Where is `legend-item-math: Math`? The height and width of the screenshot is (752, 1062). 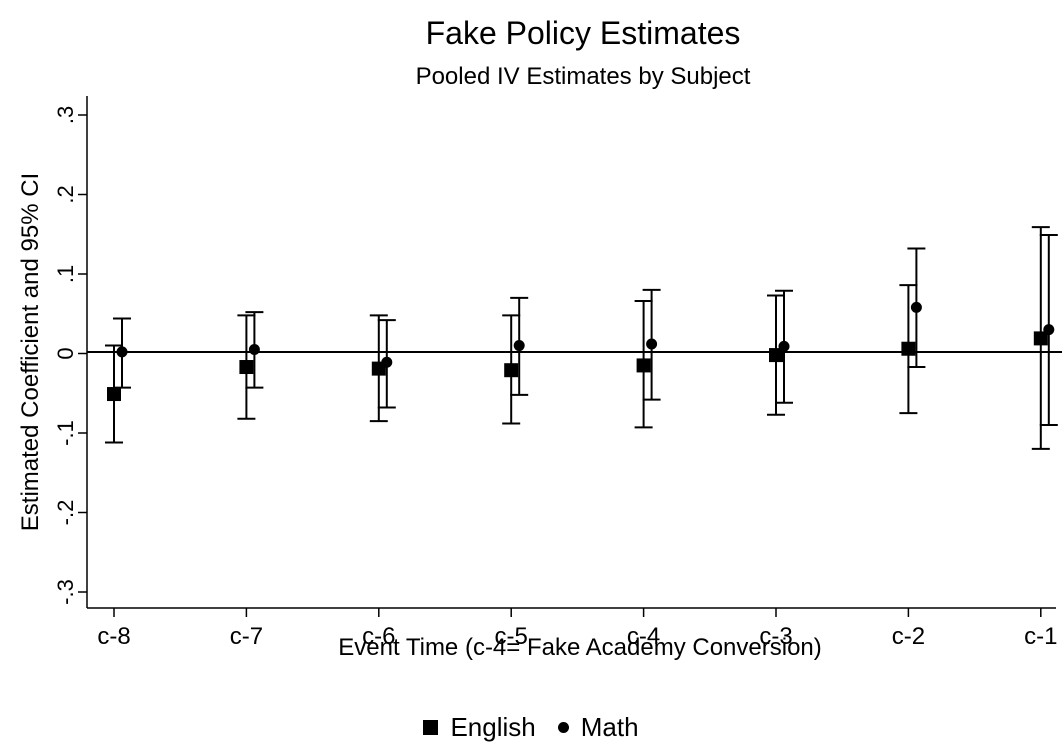
legend-item-math: Math is located at coordinates (598, 727).